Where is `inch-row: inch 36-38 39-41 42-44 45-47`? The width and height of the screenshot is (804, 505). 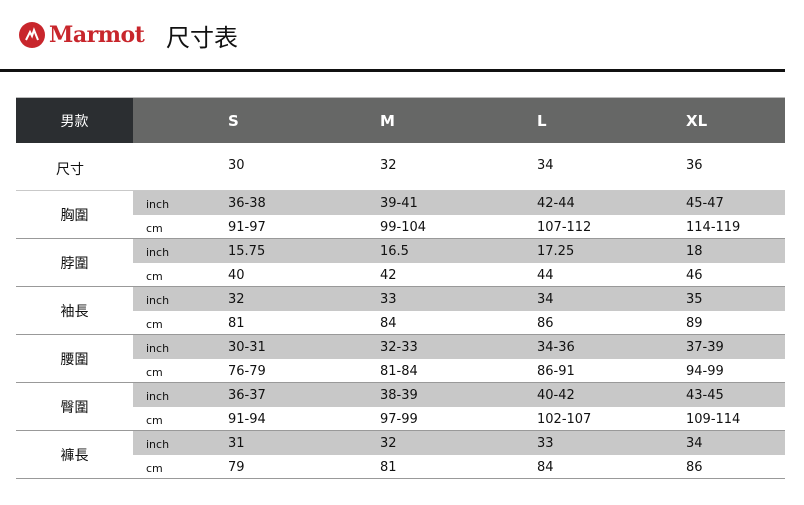 inch-row: inch 36-38 39-41 42-44 45-47 is located at coordinates (459, 203).